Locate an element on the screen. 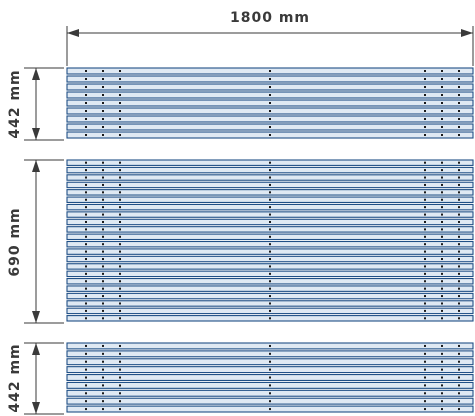 This screenshot has width=475, height=416. section-3-height-dimension: 442 mm is located at coordinates (35, 378).